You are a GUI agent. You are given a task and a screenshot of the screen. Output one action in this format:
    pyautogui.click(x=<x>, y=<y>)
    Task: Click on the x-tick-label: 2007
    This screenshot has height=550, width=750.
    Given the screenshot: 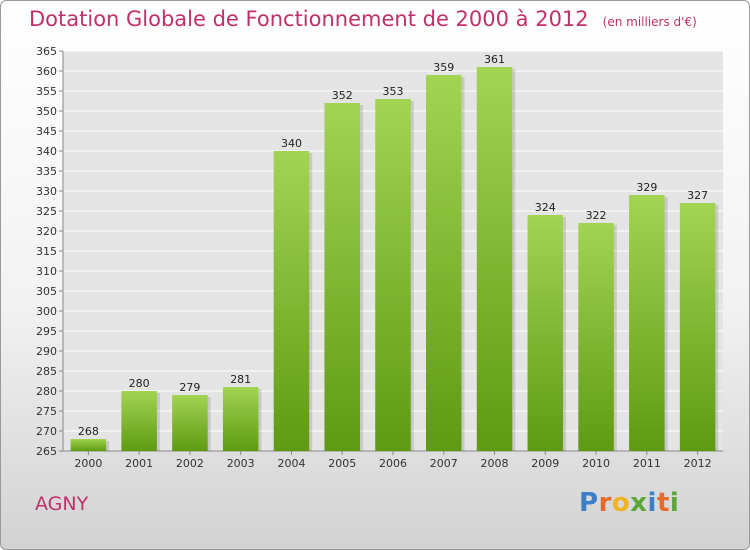 What is the action you would take?
    pyautogui.click(x=444, y=463)
    